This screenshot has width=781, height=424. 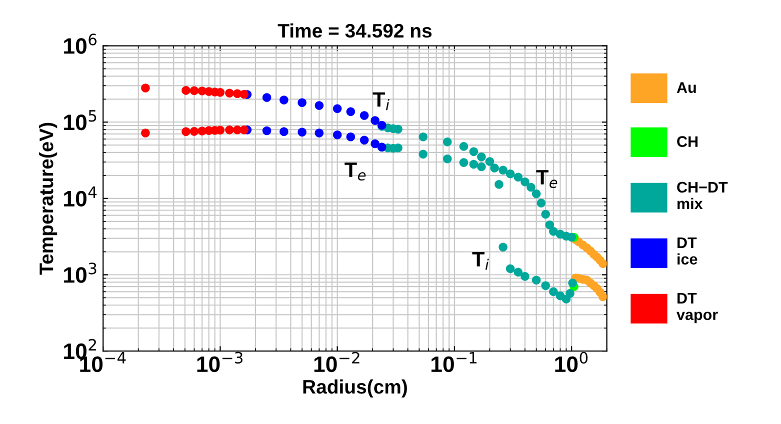 I want to click on legend-label: CH, so click(x=687, y=141).